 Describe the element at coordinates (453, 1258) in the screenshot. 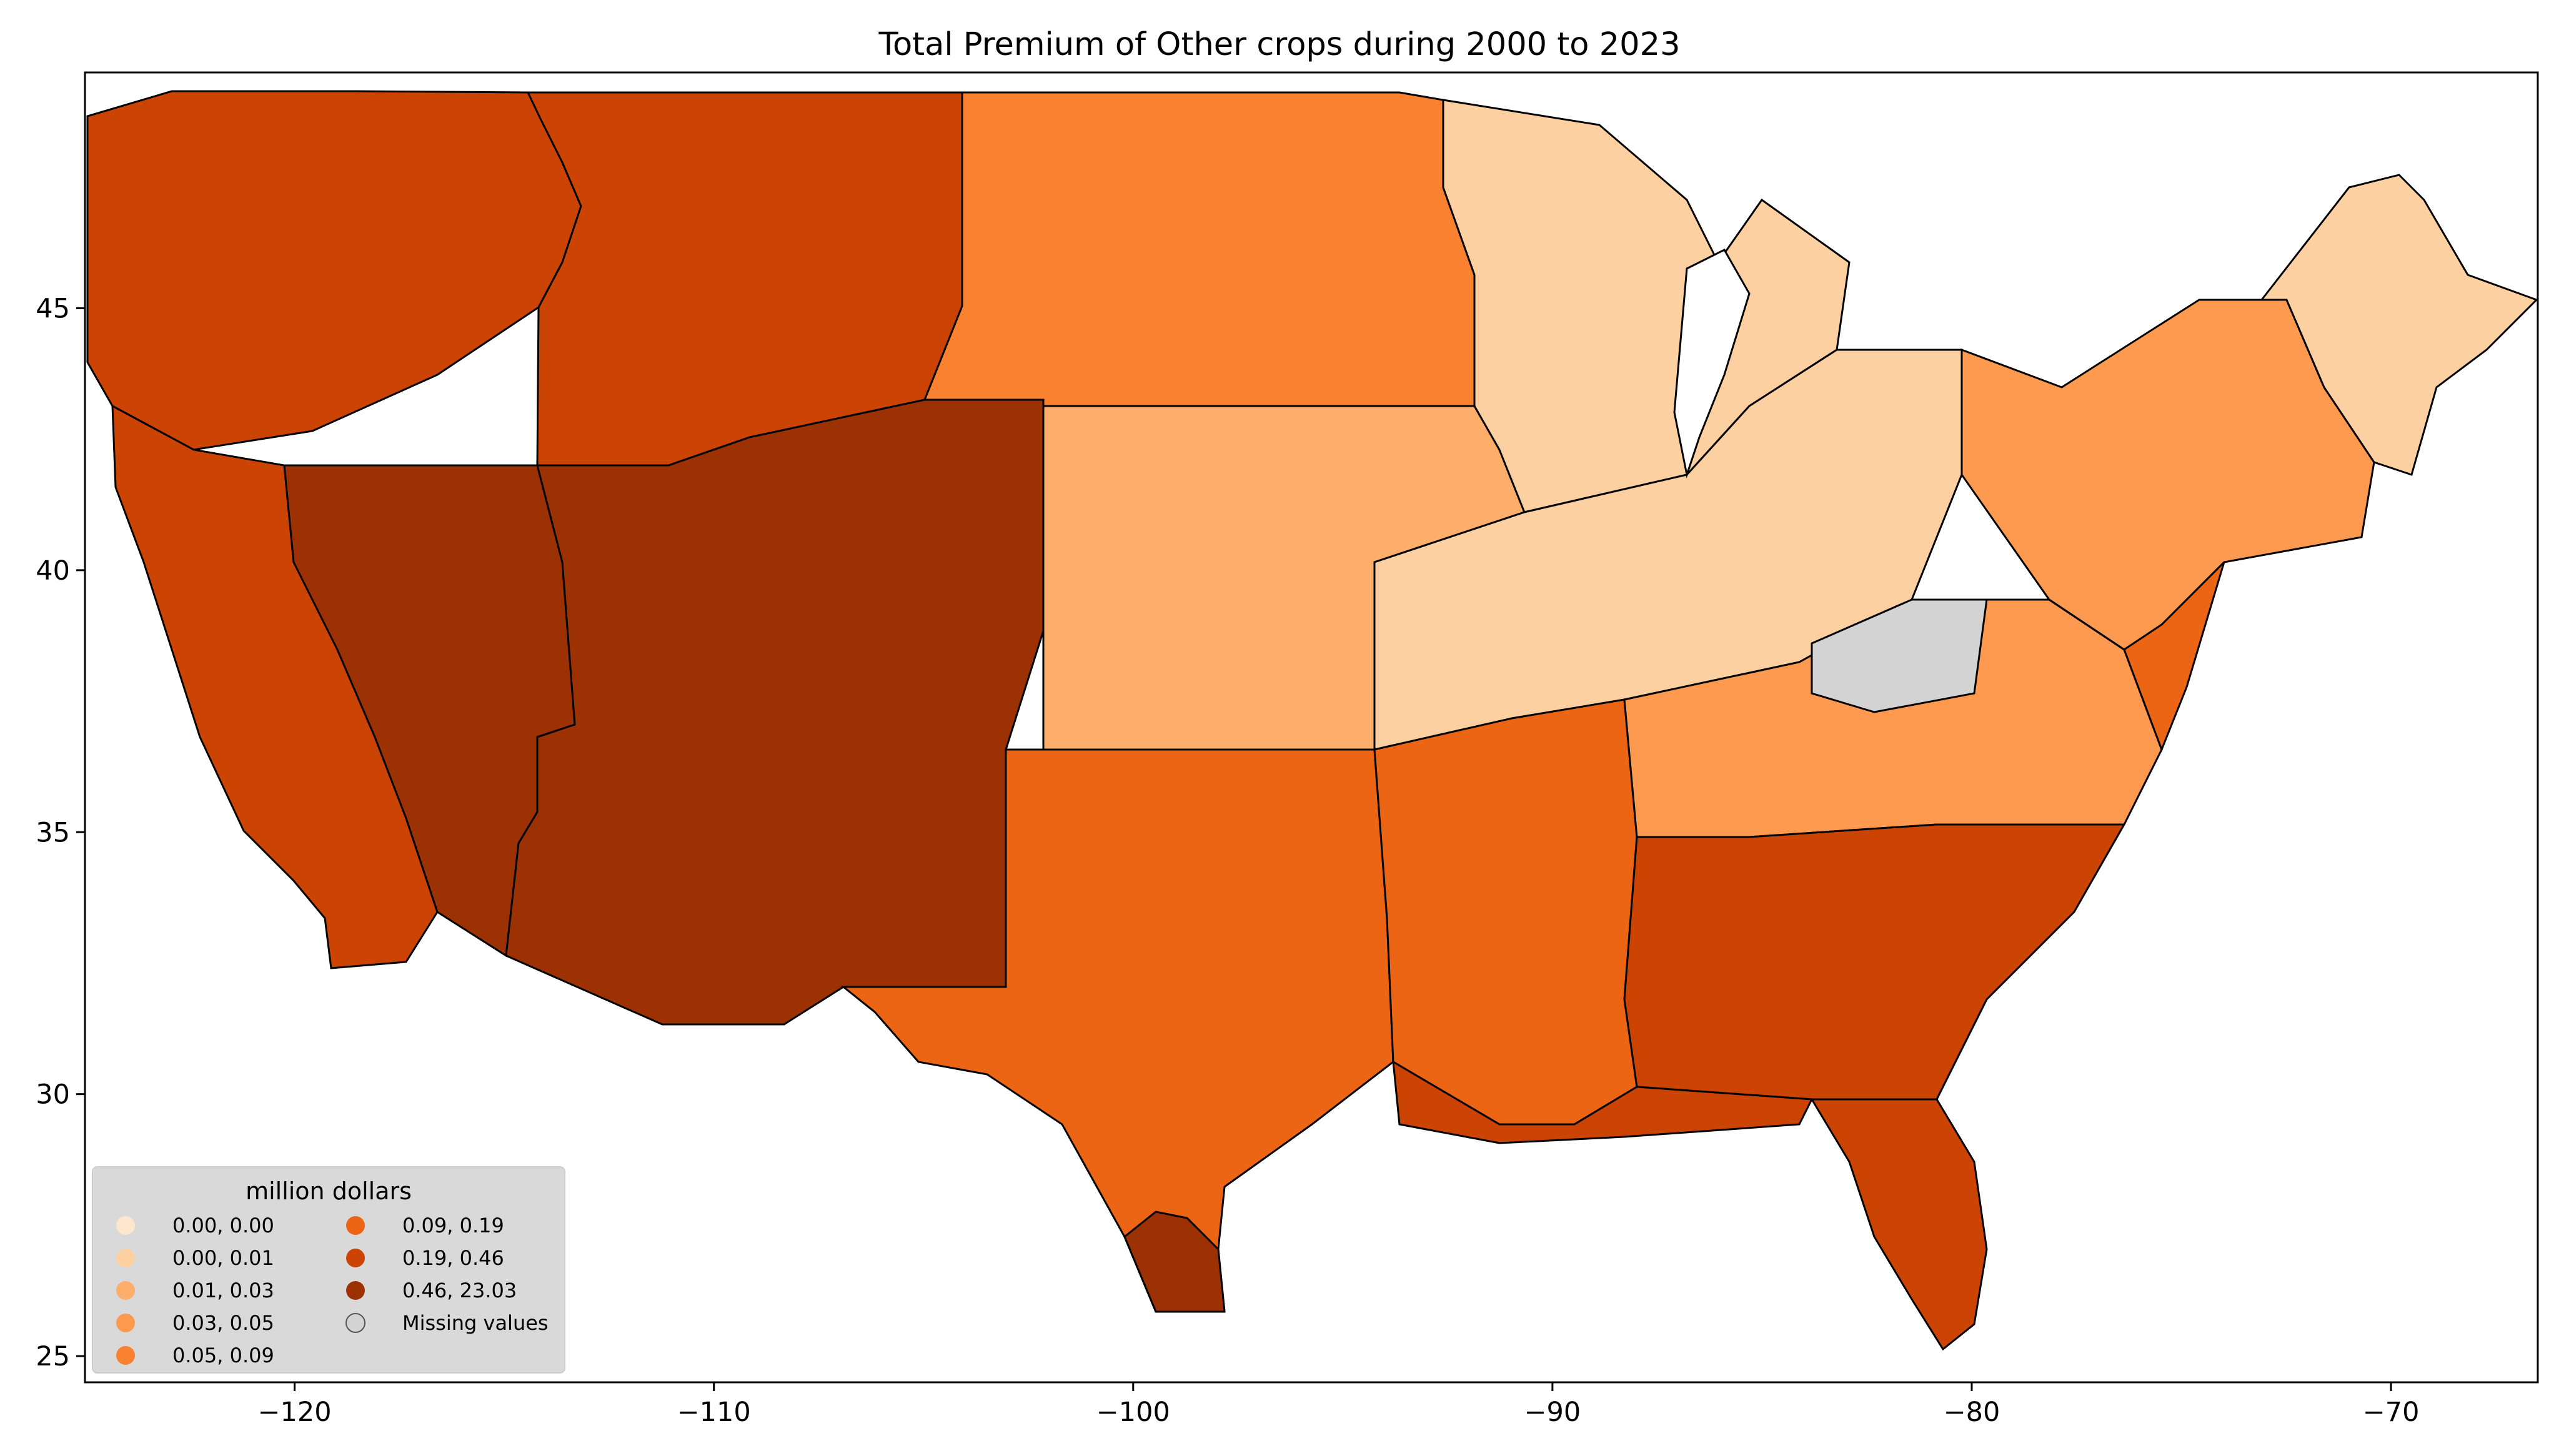

I see `legend-label: 0.19, 0.46` at that location.